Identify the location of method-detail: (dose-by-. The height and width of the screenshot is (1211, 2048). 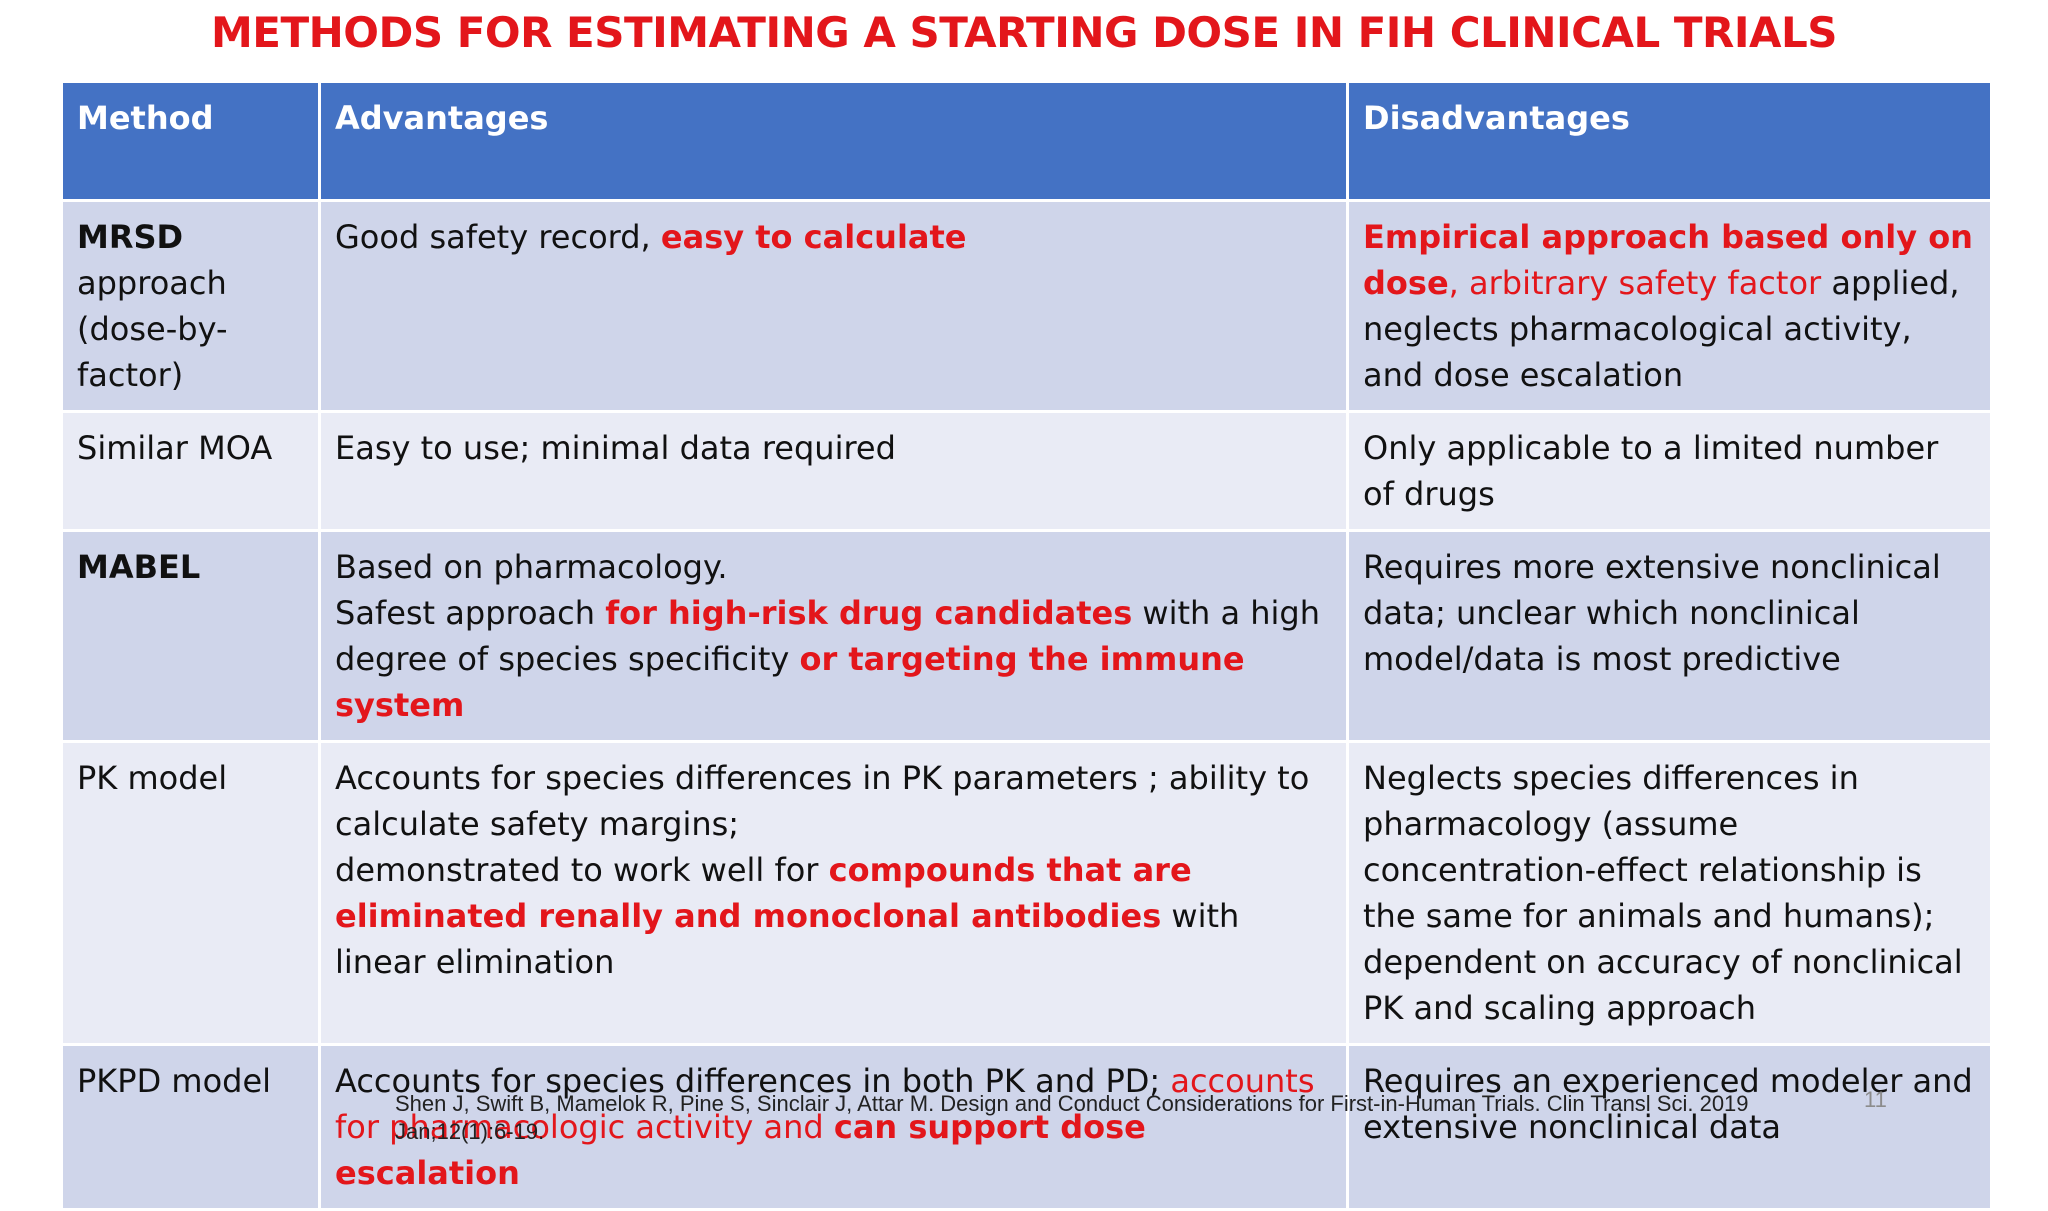
(152, 329).